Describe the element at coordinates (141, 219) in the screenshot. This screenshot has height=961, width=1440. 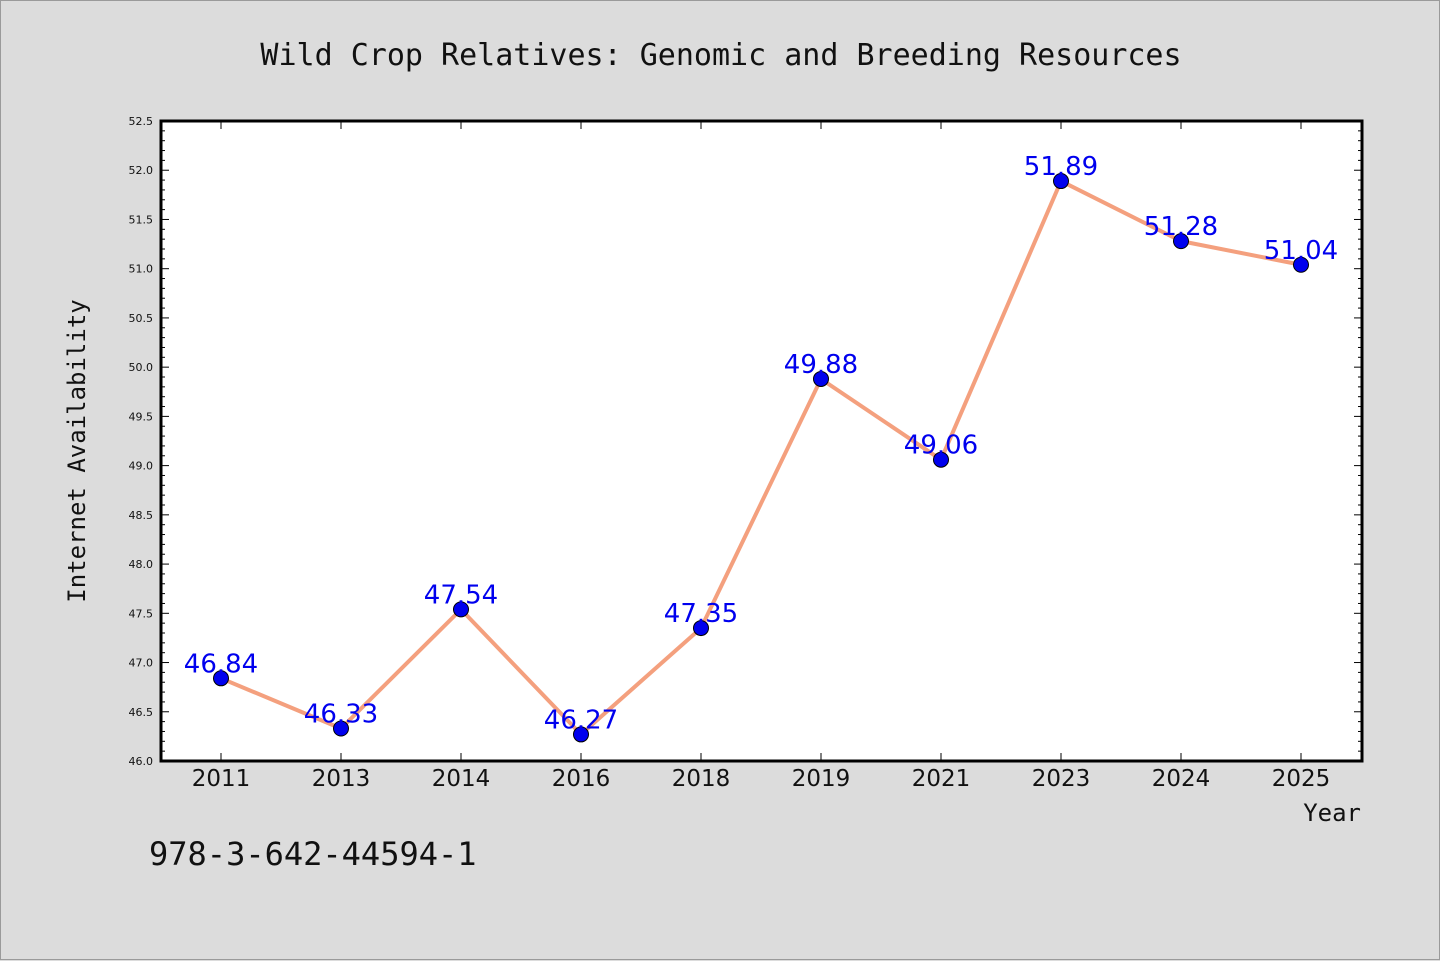
I see `y-tick-label: 51.5` at that location.